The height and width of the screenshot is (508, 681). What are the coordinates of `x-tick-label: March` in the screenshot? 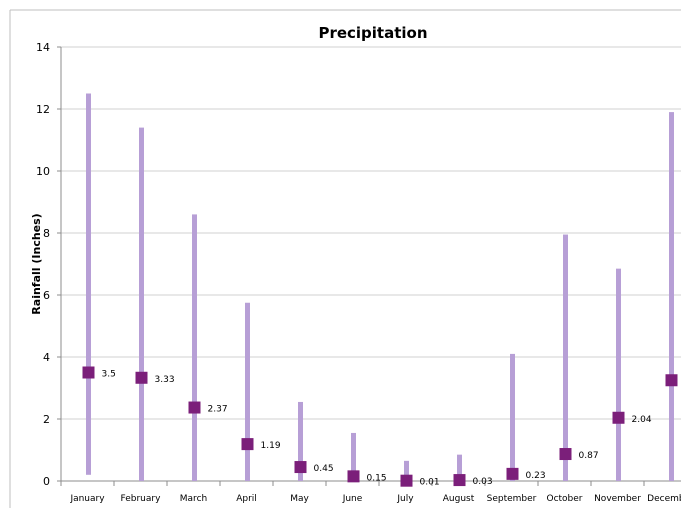 It's located at (193, 499).